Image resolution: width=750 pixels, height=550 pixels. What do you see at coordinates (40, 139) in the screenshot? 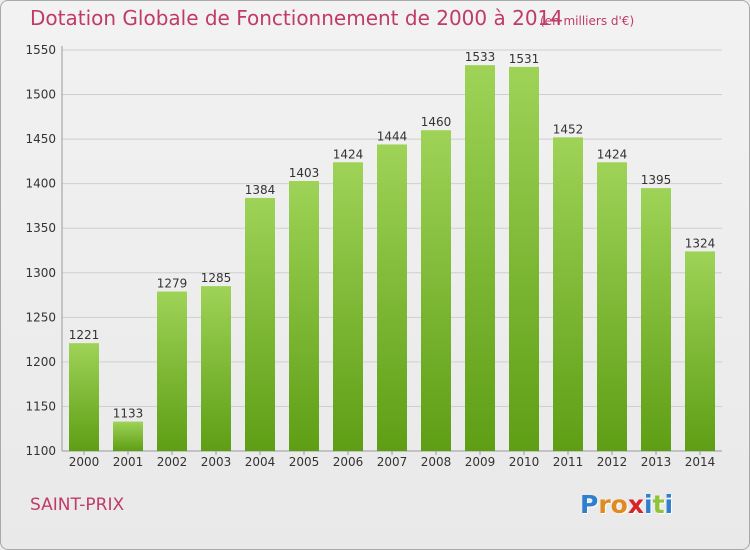
I see `y-tick-label: 1450` at bounding box center [40, 139].